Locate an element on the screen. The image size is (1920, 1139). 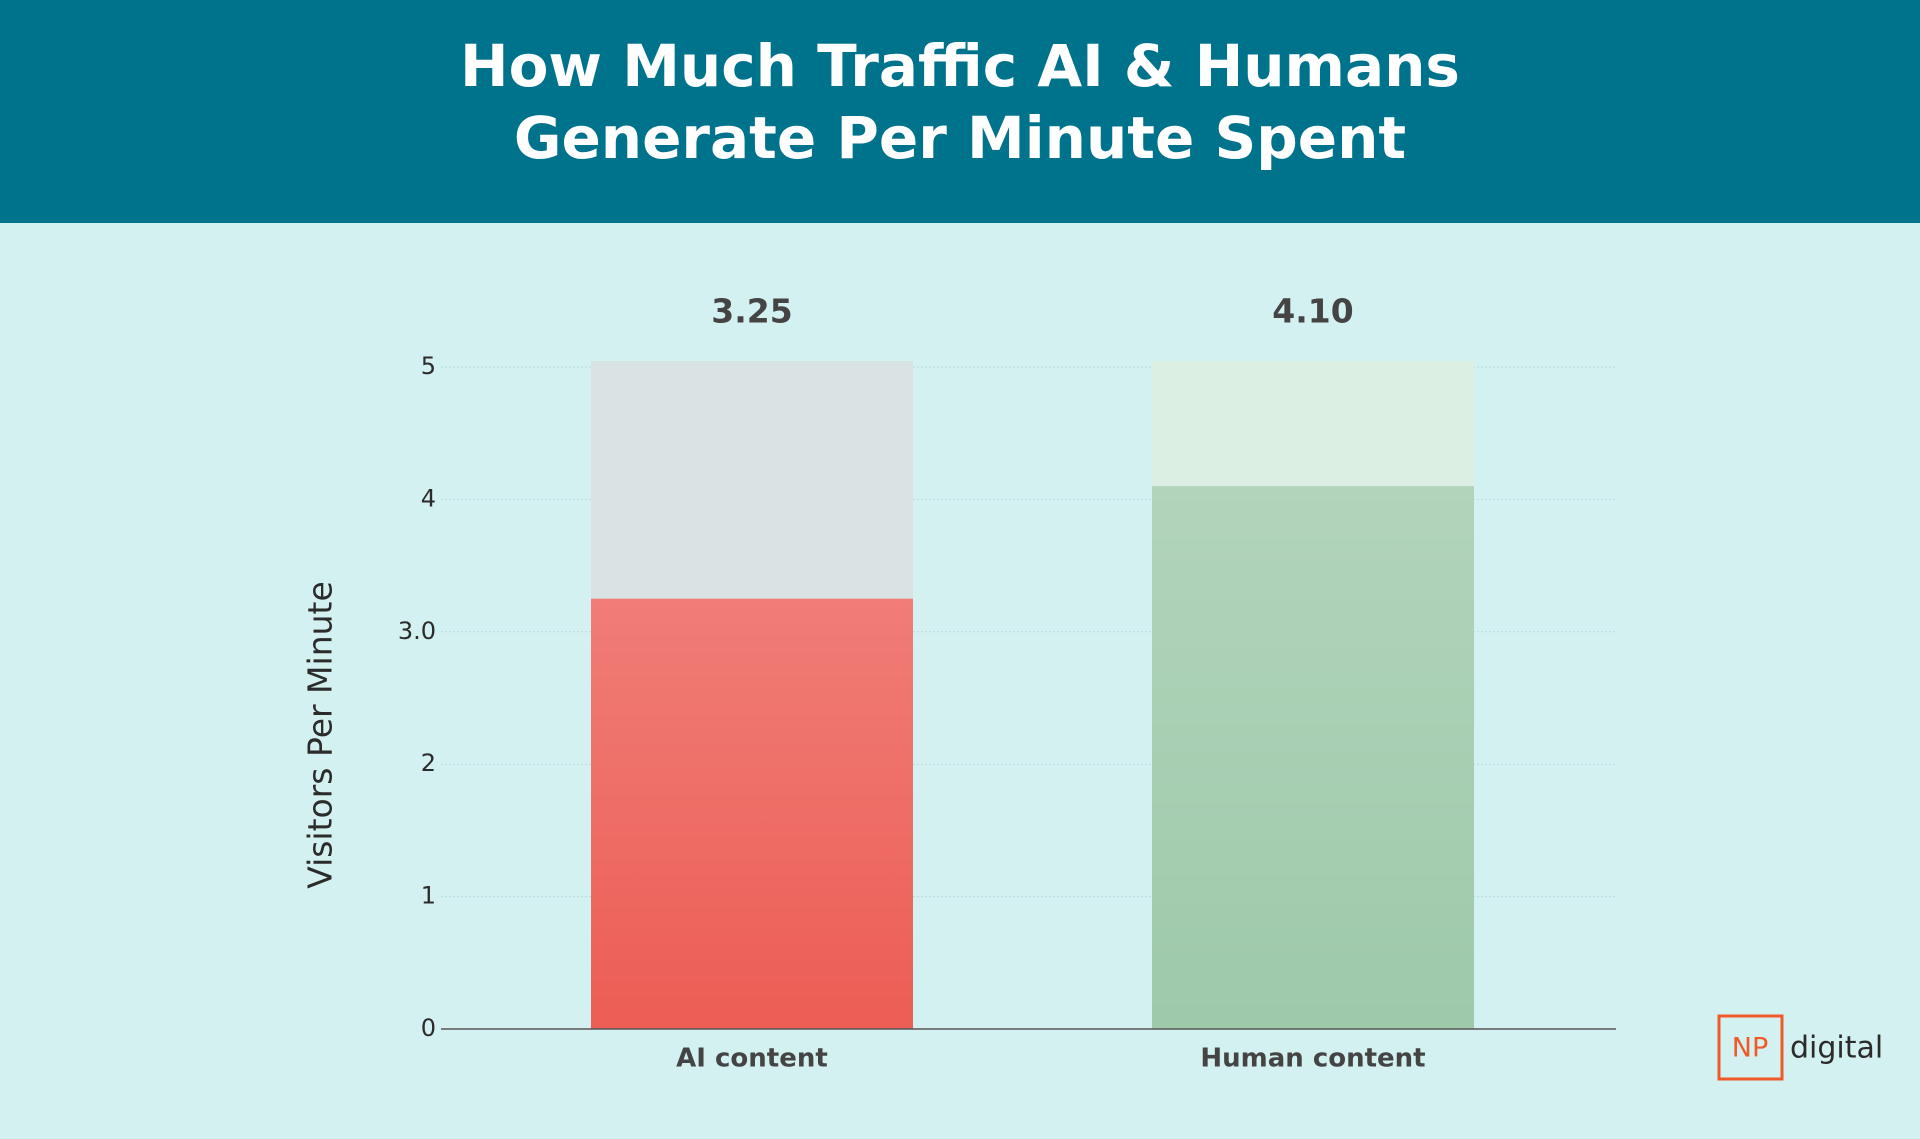
y-tick-label: 4 is located at coordinates (428, 498).